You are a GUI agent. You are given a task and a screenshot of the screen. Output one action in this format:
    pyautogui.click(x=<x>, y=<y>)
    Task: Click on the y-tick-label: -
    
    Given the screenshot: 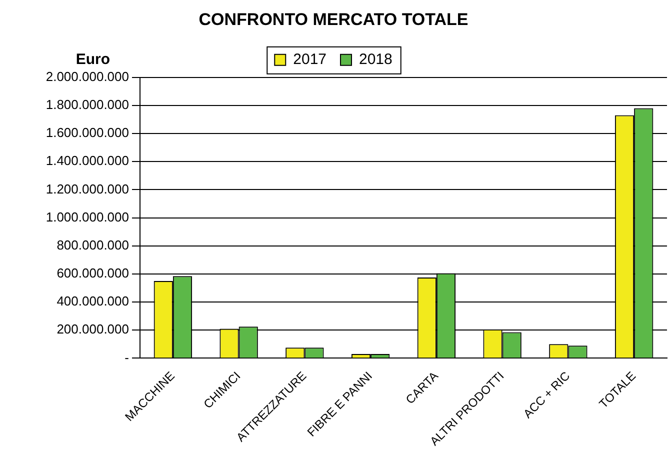 What is the action you would take?
    pyautogui.click(x=126, y=357)
    